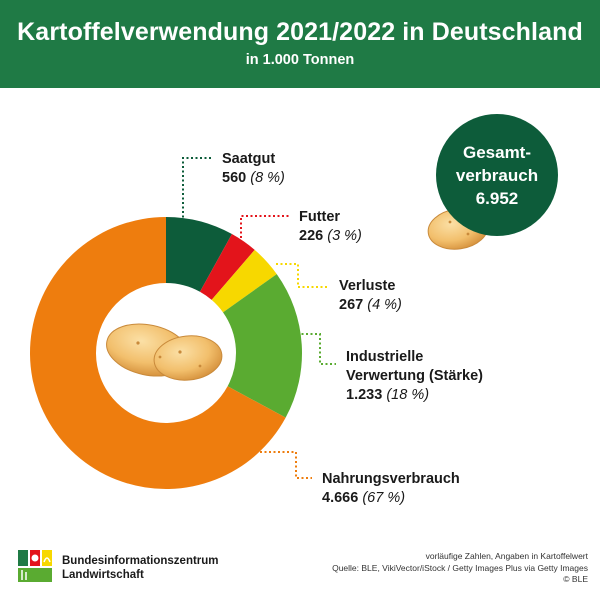  Describe the element at coordinates (264, 226) in the screenshot. I see `leader-line-futter` at that location.